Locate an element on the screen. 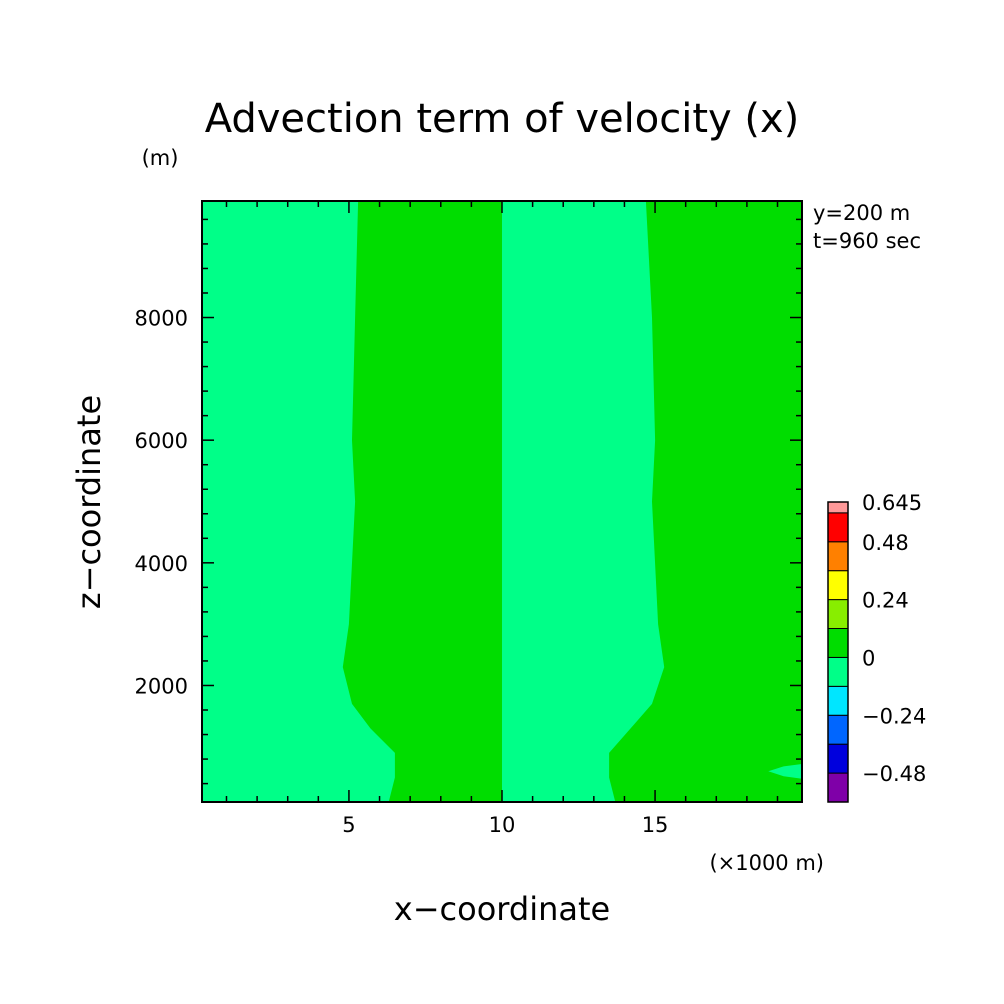  chart-title: Advection term of velocity (x) is located at coordinates (502, 119).